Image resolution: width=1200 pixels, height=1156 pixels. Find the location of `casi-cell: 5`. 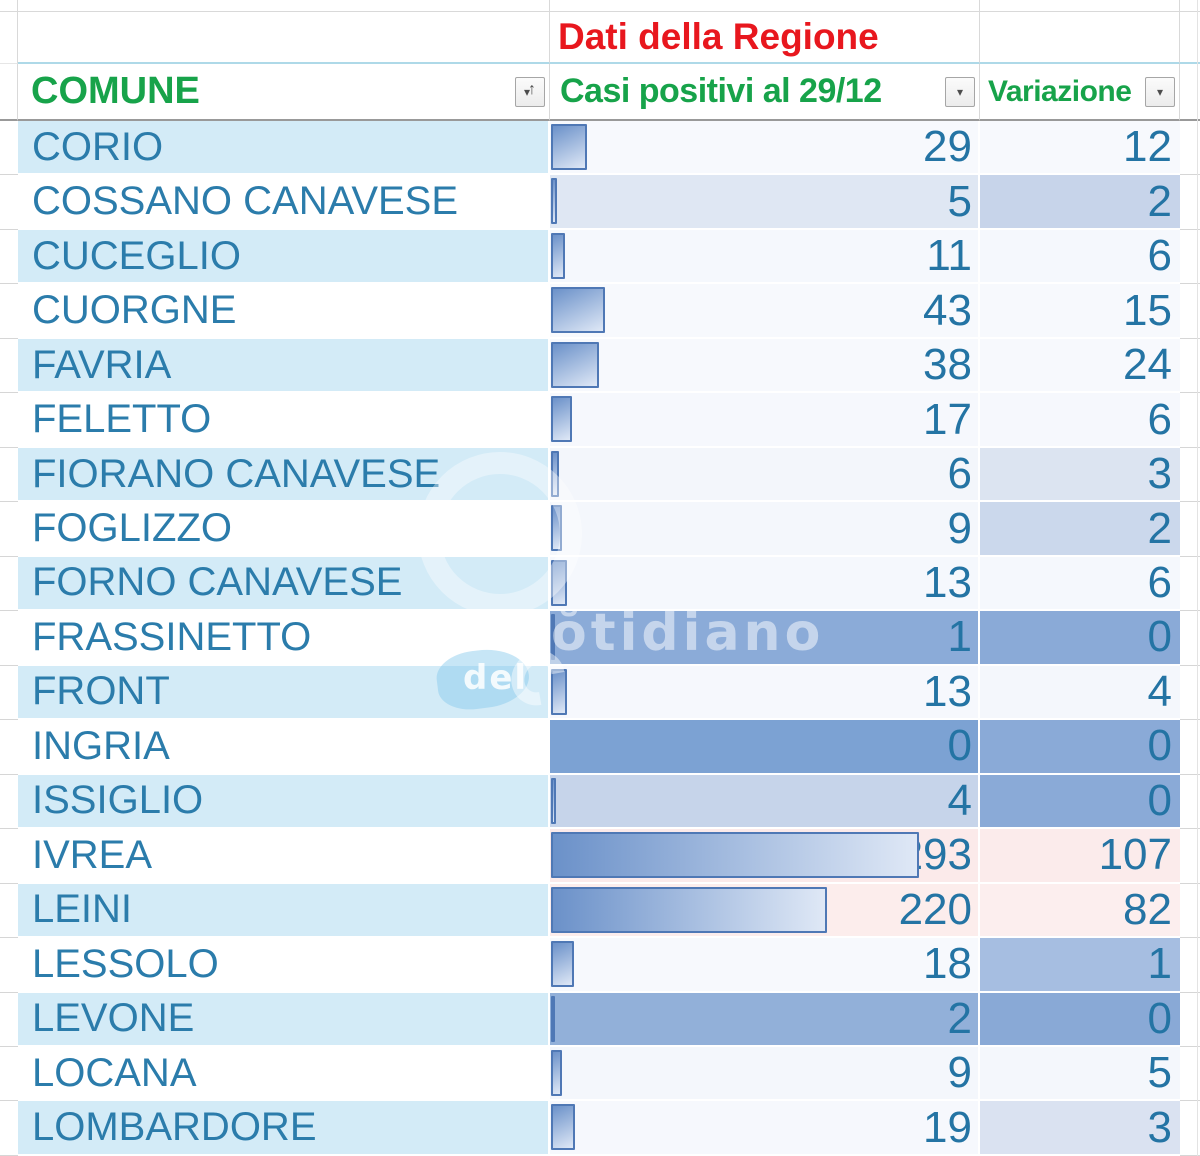

casi-cell: 5 is located at coordinates (765, 202).